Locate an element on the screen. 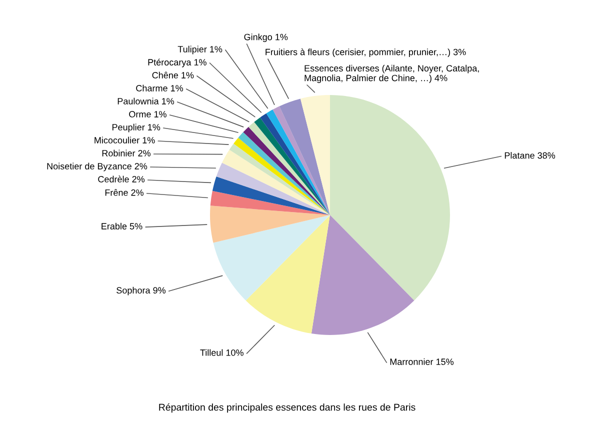 This screenshot has width=615, height=430. slice-label: Cedrèle 2% is located at coordinates (121, 179).